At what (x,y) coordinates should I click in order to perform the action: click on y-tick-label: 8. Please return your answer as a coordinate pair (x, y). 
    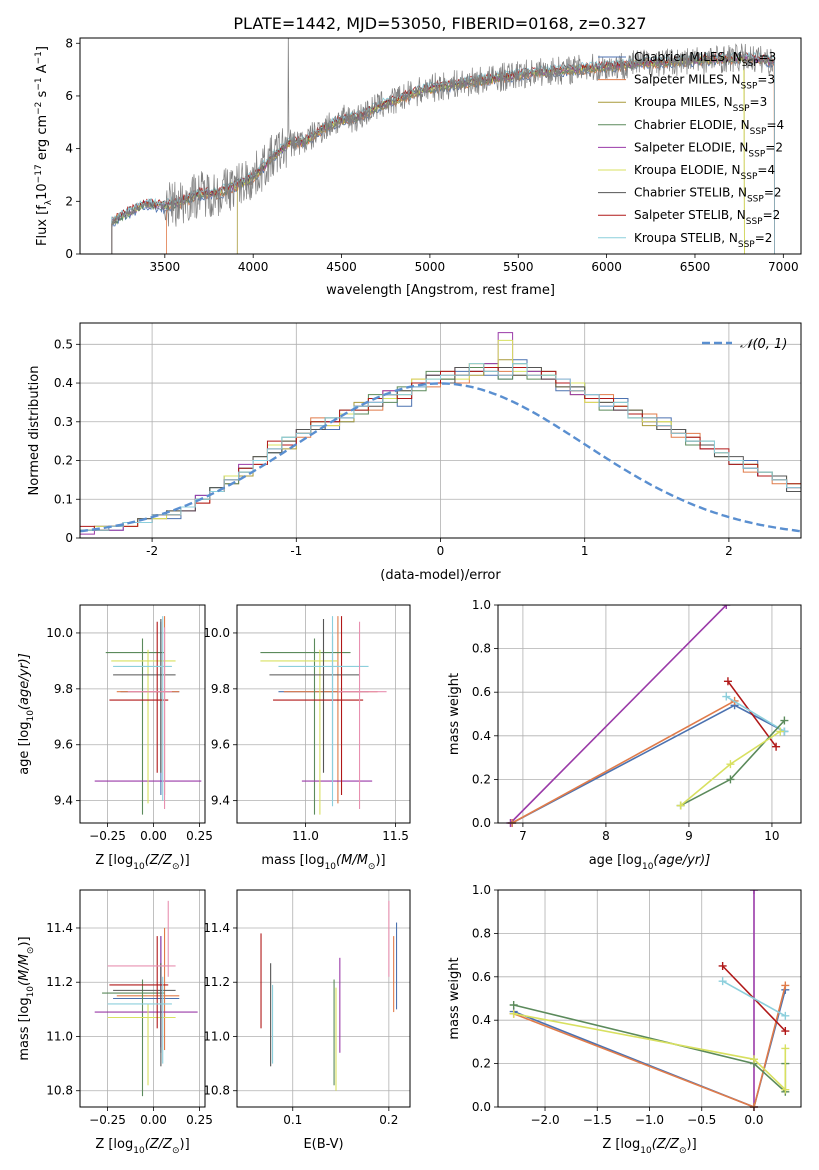
    Looking at the image, I should click on (69, 43).